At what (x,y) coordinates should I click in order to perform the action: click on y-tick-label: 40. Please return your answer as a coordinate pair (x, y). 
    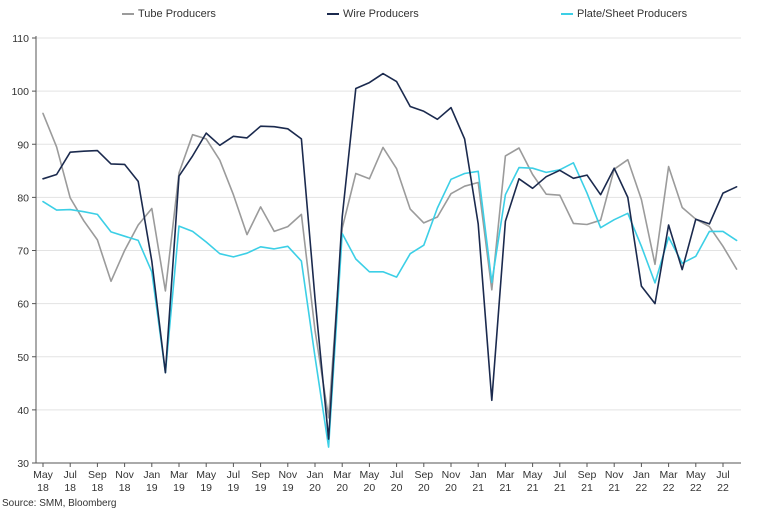
    Looking at the image, I should click on (23, 411).